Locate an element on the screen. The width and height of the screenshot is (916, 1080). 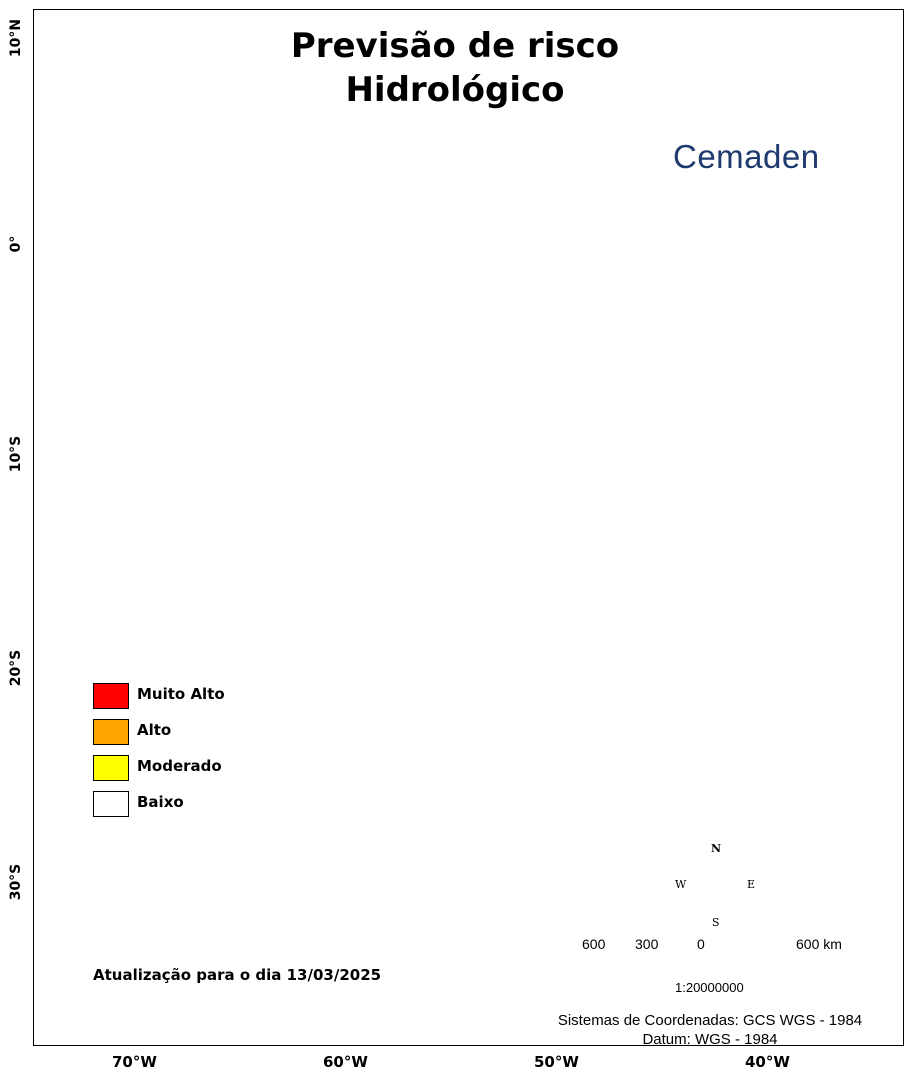
lat-label-20s: 20°S is located at coordinates (16, 668).